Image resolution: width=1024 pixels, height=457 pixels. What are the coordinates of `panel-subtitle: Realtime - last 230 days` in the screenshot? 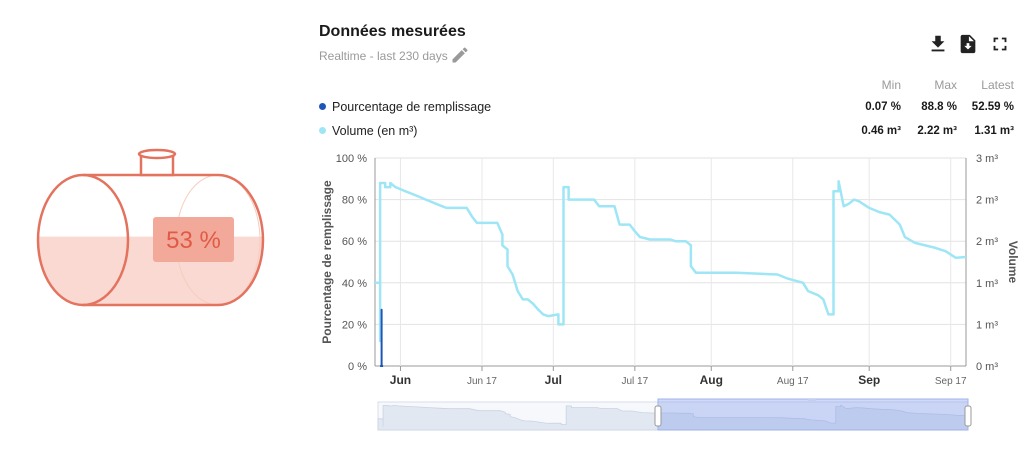 It's located at (383, 56).